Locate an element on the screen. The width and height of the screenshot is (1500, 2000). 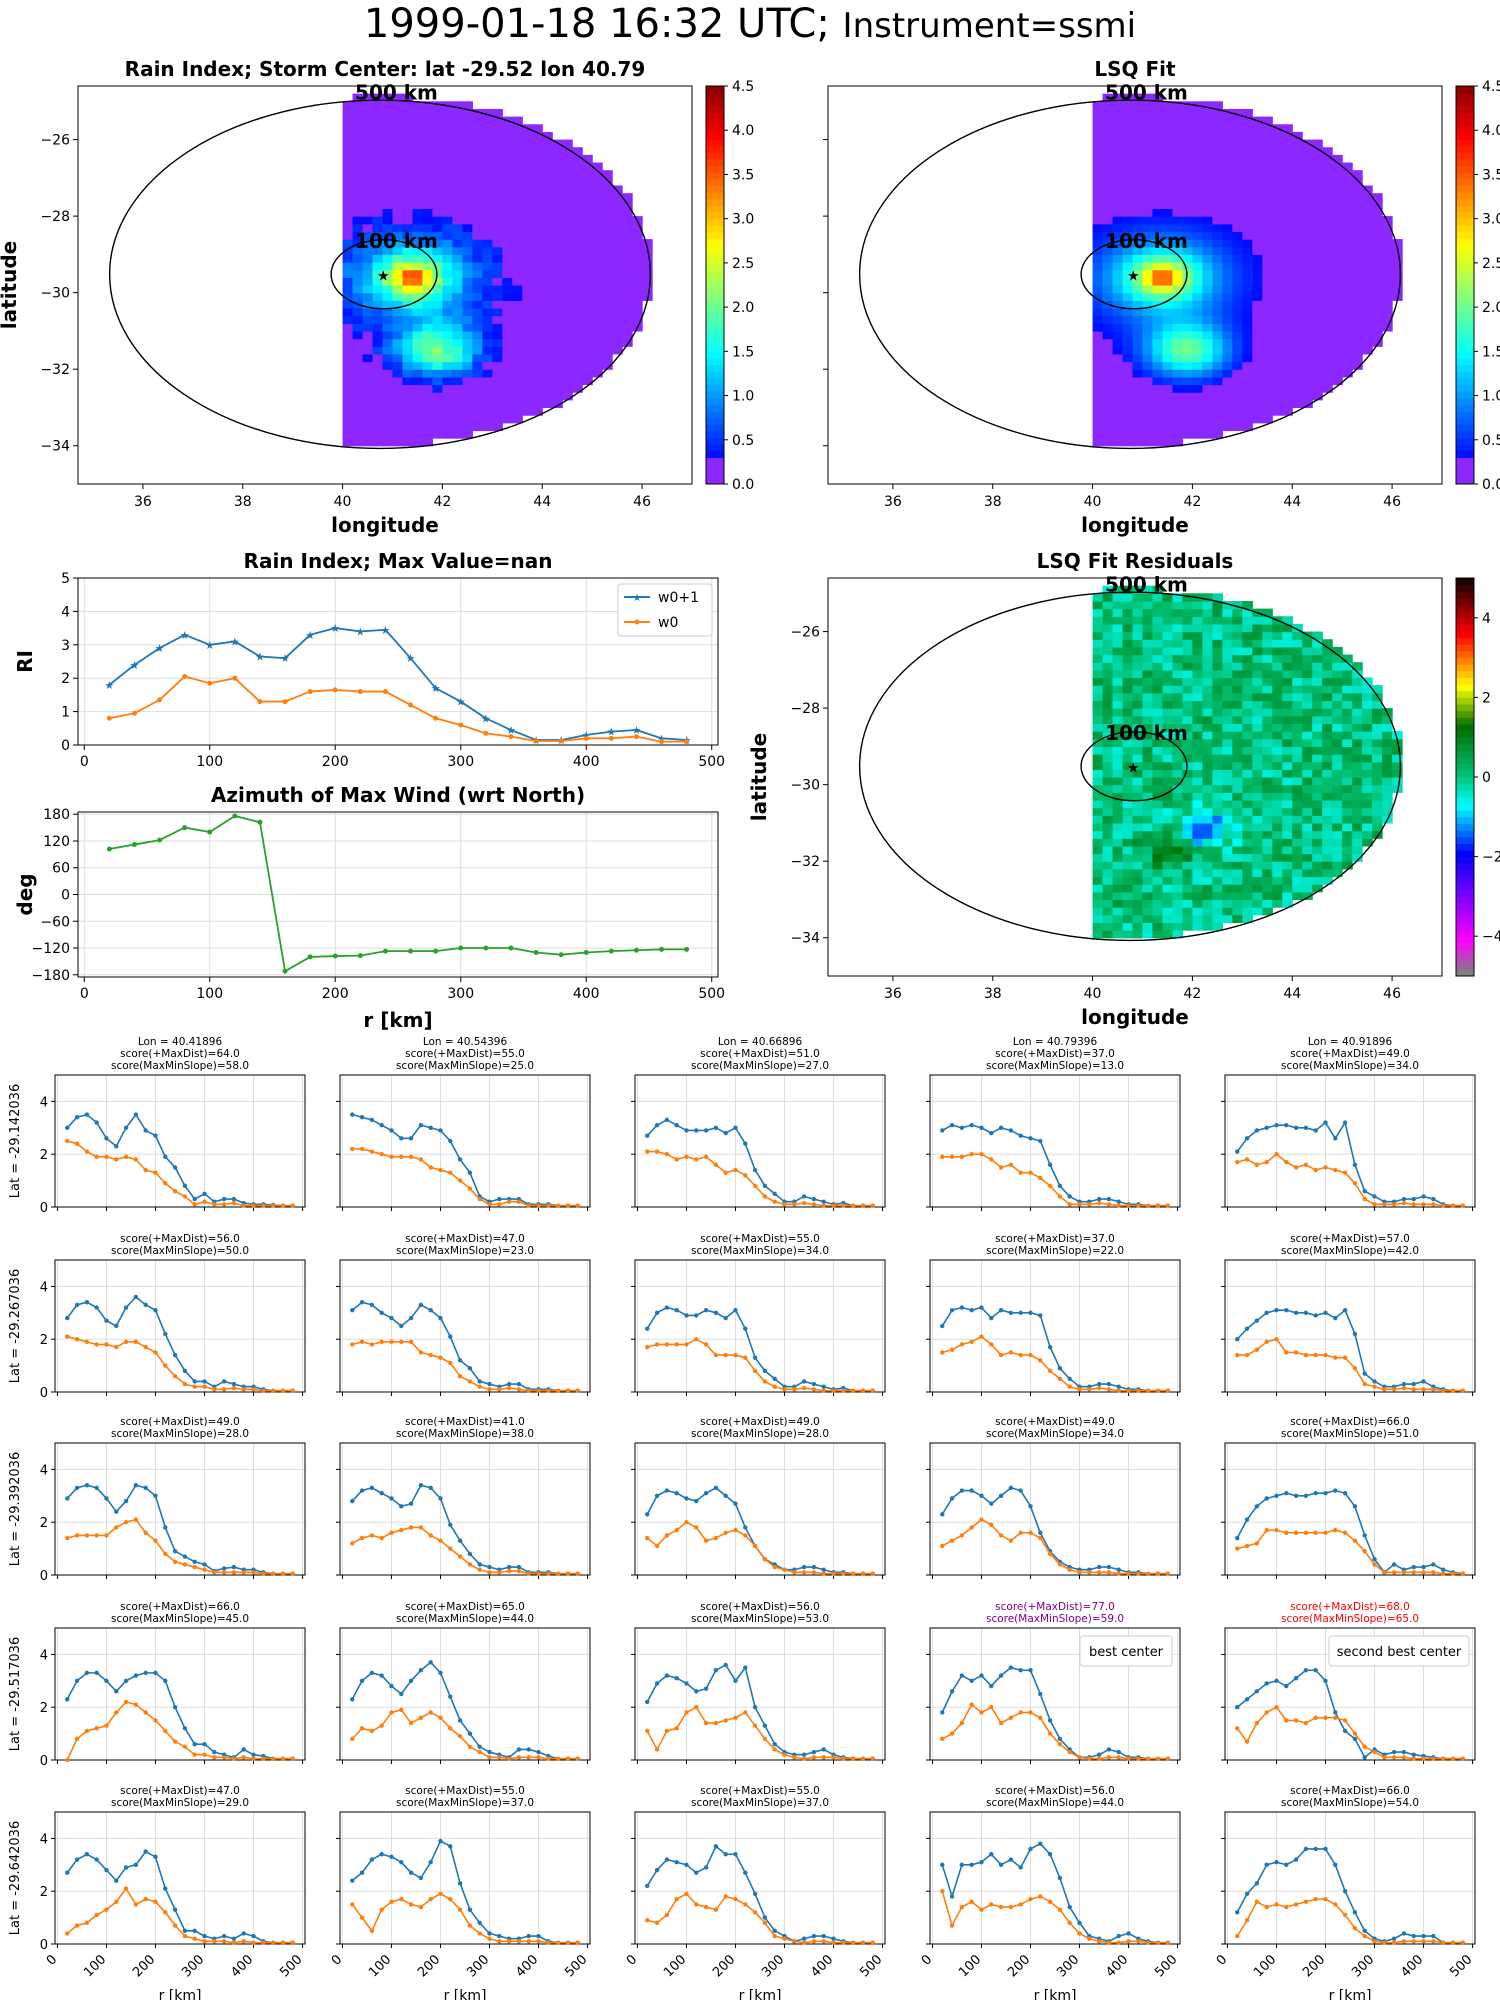
panel-title: LSQ Fit Residuals is located at coordinates (1135, 561).